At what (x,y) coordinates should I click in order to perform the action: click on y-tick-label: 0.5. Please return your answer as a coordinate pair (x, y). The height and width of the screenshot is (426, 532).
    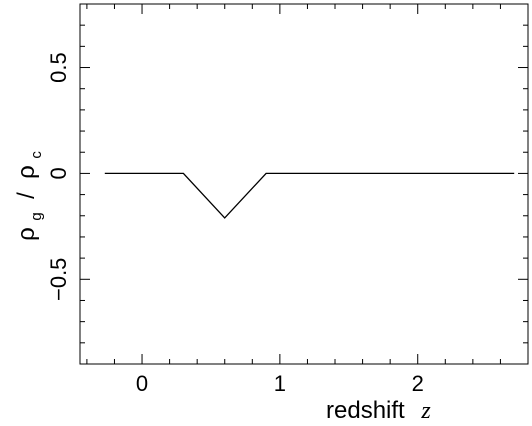
    Looking at the image, I should click on (58, 67).